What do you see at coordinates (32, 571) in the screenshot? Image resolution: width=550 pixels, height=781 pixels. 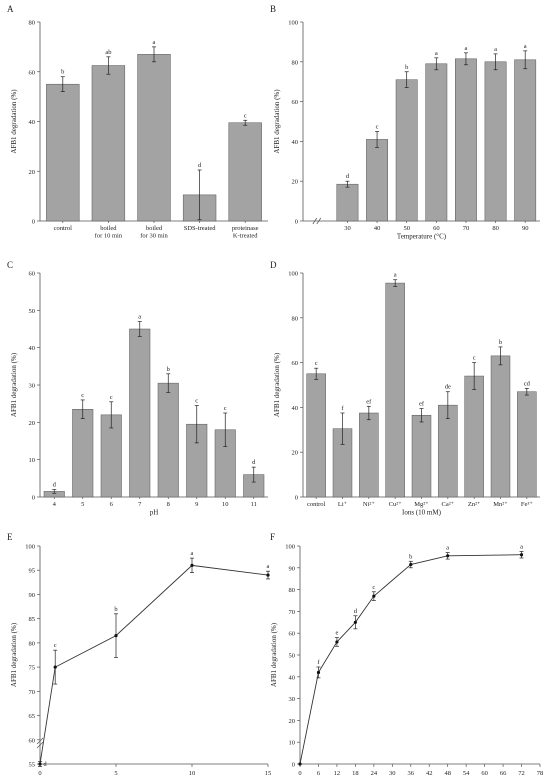 I see `y-tick-label: 95` at bounding box center [32, 571].